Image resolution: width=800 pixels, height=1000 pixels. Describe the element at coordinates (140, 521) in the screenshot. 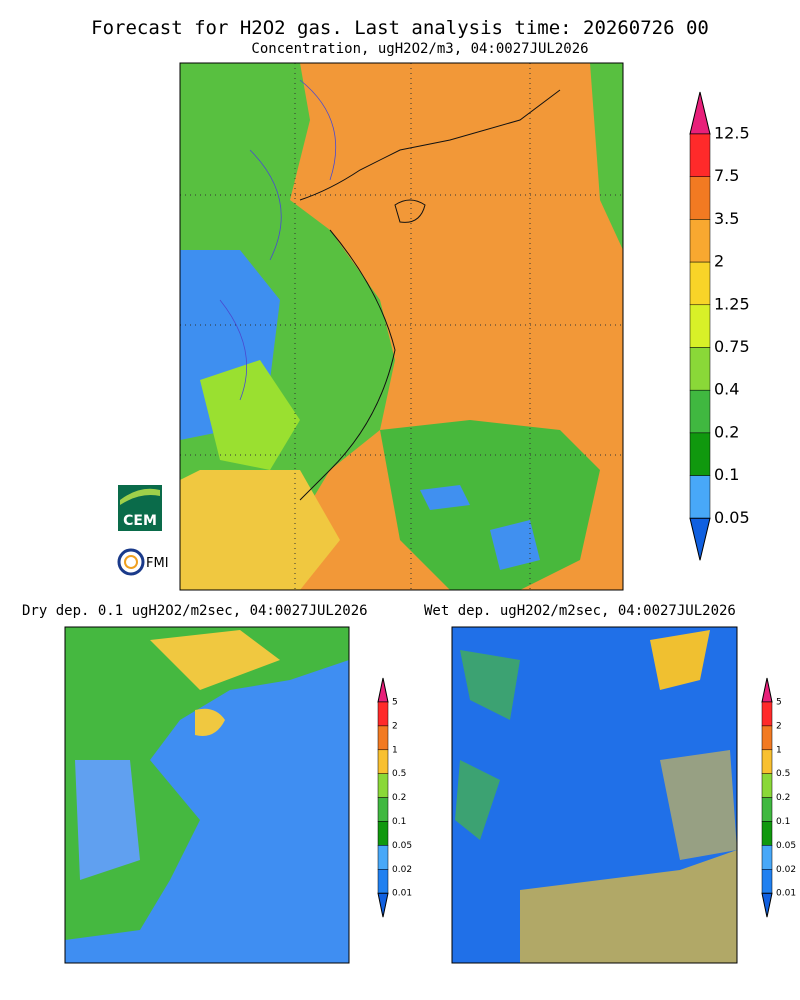

I see `cem-text: CEM` at that location.